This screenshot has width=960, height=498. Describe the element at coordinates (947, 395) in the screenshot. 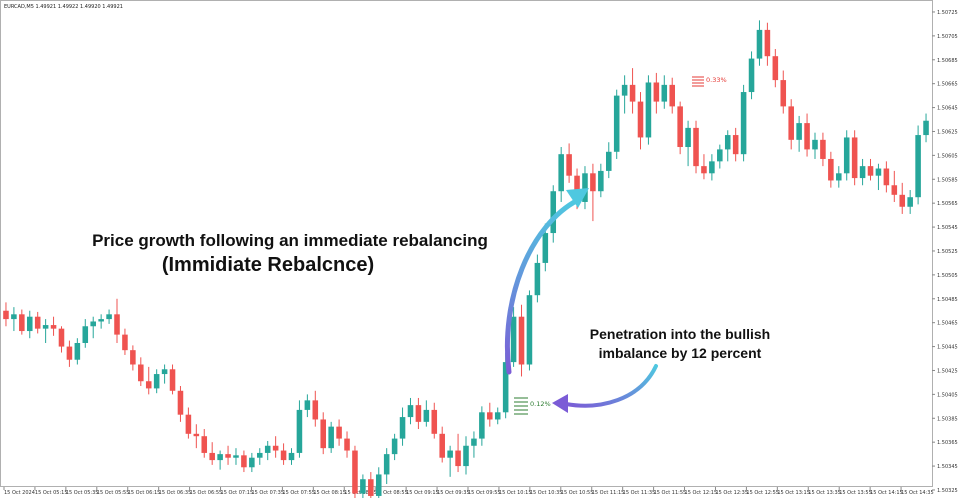

I see `y-tick-label: 1.50405` at that location.